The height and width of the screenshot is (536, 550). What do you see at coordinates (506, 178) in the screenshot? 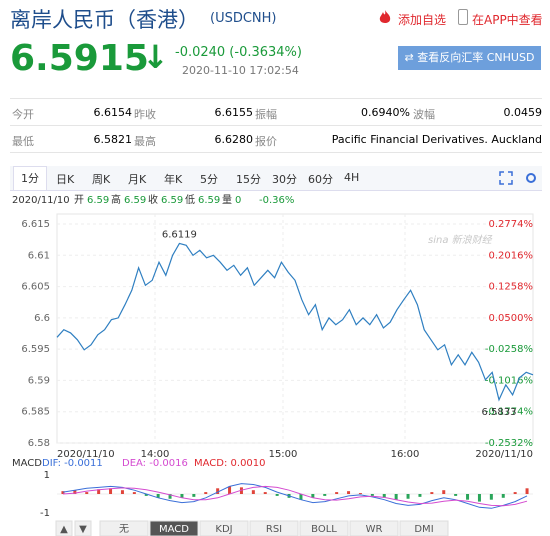
I see `fullscreen-icon` at bounding box center [506, 178].